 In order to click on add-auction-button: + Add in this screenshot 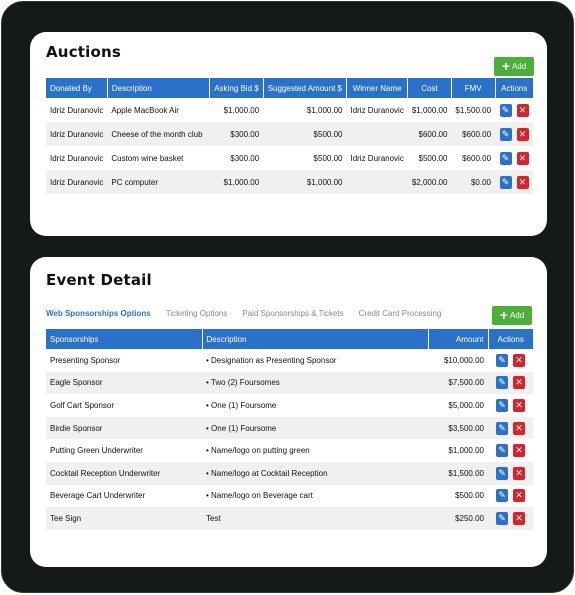, I will do `click(514, 66)`.